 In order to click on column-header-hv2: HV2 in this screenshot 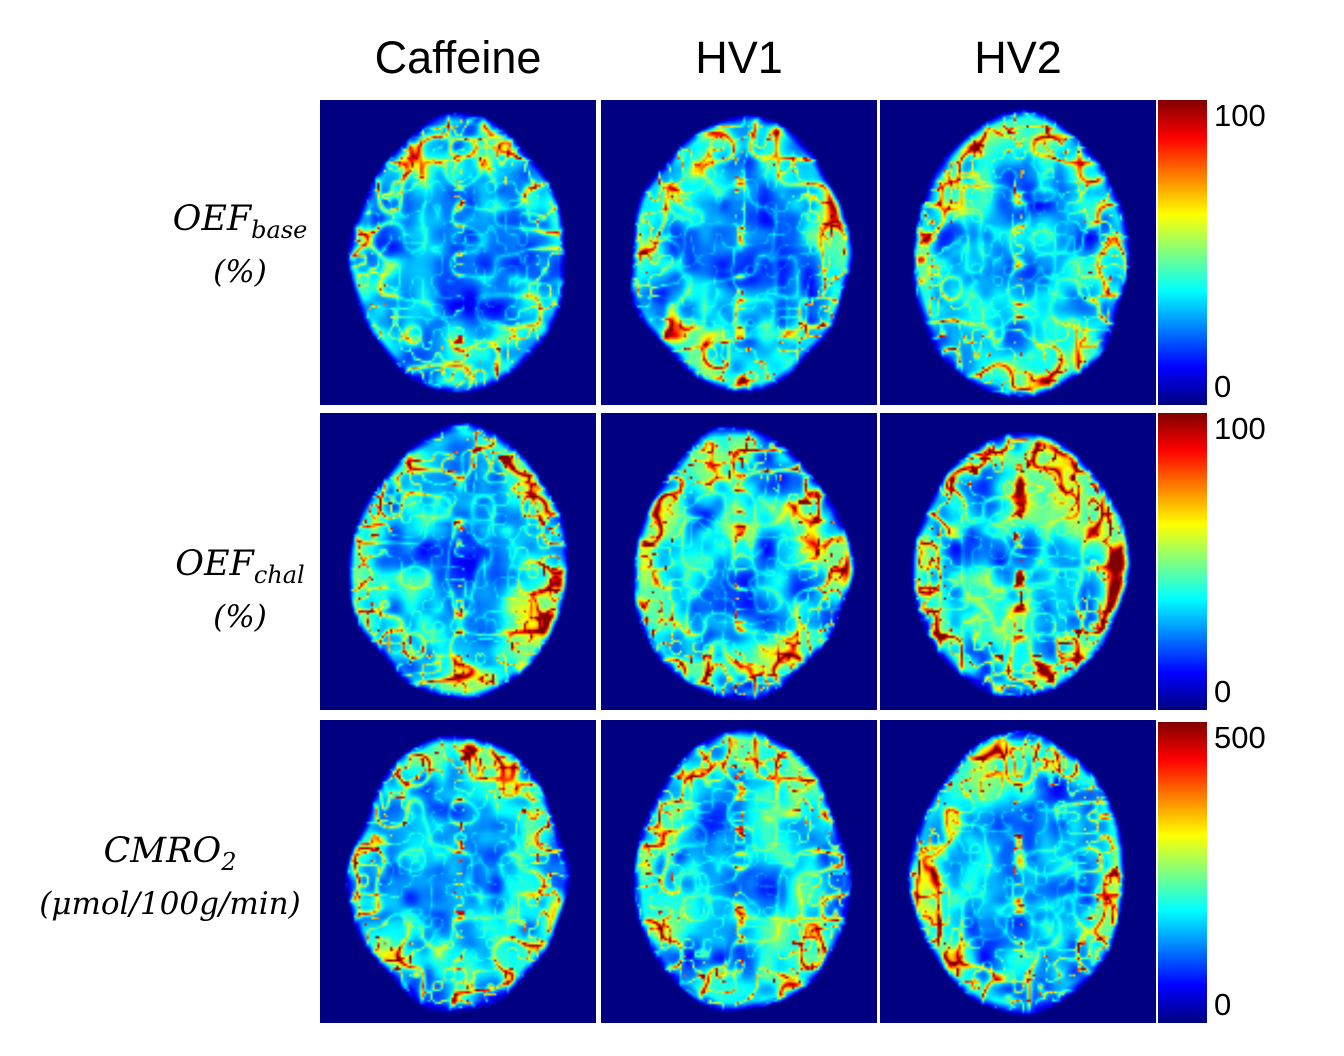, I will do `click(1018, 57)`.